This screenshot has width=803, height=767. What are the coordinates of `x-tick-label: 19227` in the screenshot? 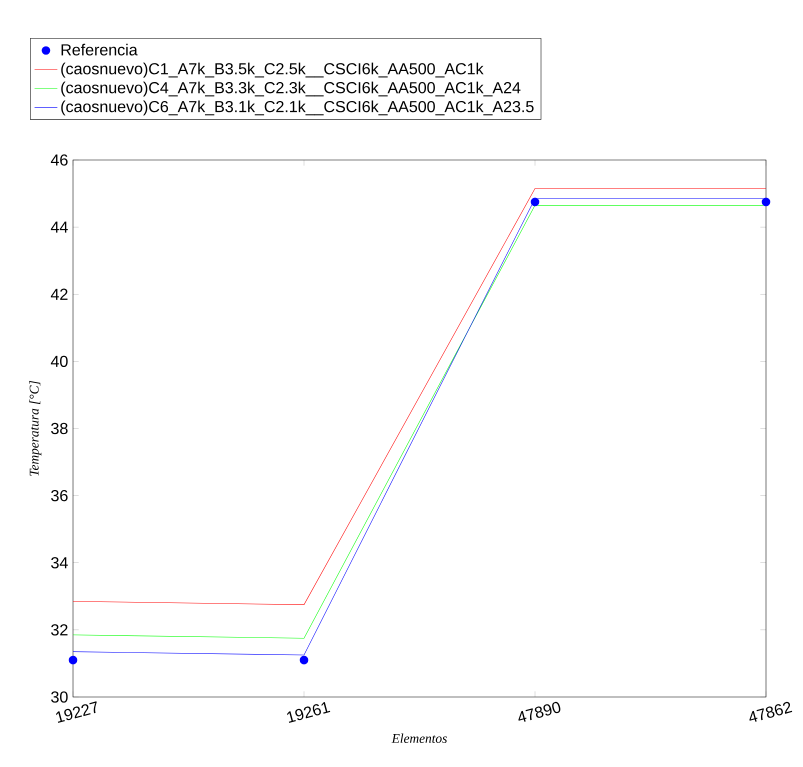 It's located at (76, 712).